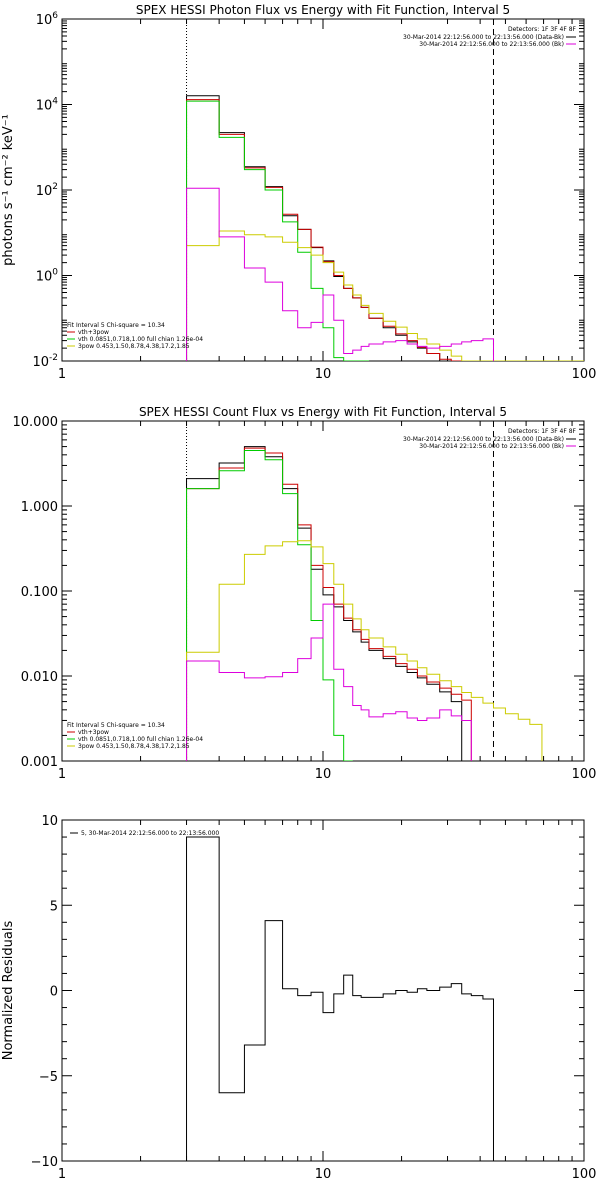  What do you see at coordinates (36, 422) in the screenshot?
I see `y-tick-label: 10.000` at bounding box center [36, 422].